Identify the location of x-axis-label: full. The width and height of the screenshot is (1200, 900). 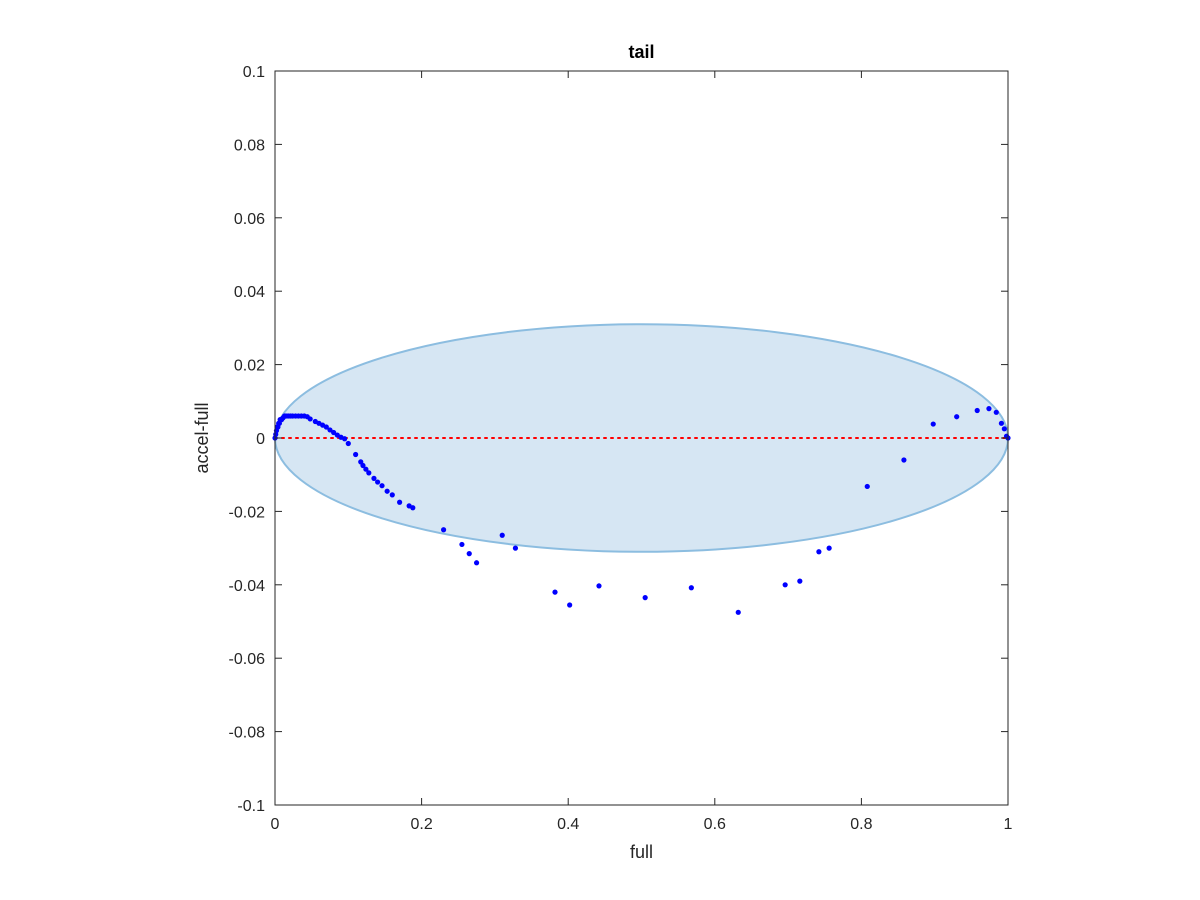
(641, 852).